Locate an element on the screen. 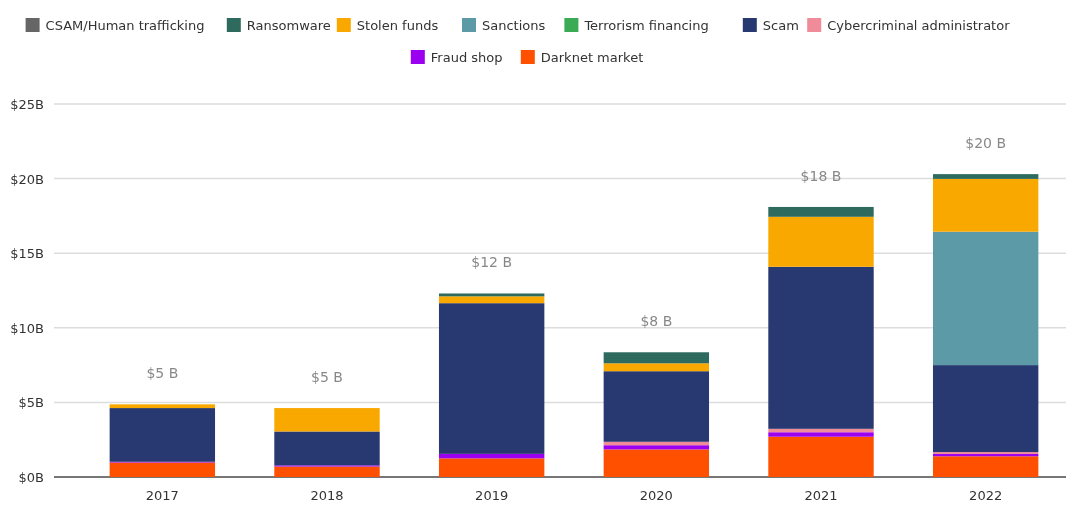 Image resolution: width=1072 pixels, height=511 pixels. total-label: $8 B is located at coordinates (656, 321).